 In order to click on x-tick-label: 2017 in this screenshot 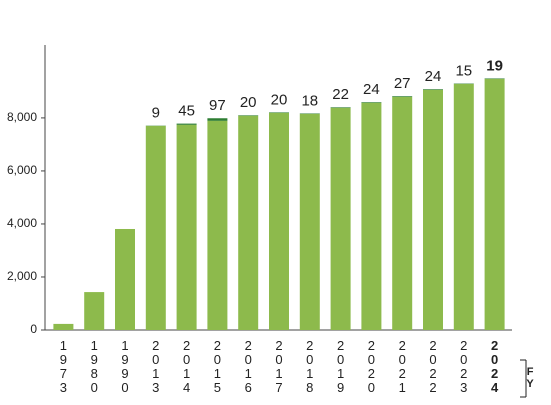, I will do `click(279, 366)`.